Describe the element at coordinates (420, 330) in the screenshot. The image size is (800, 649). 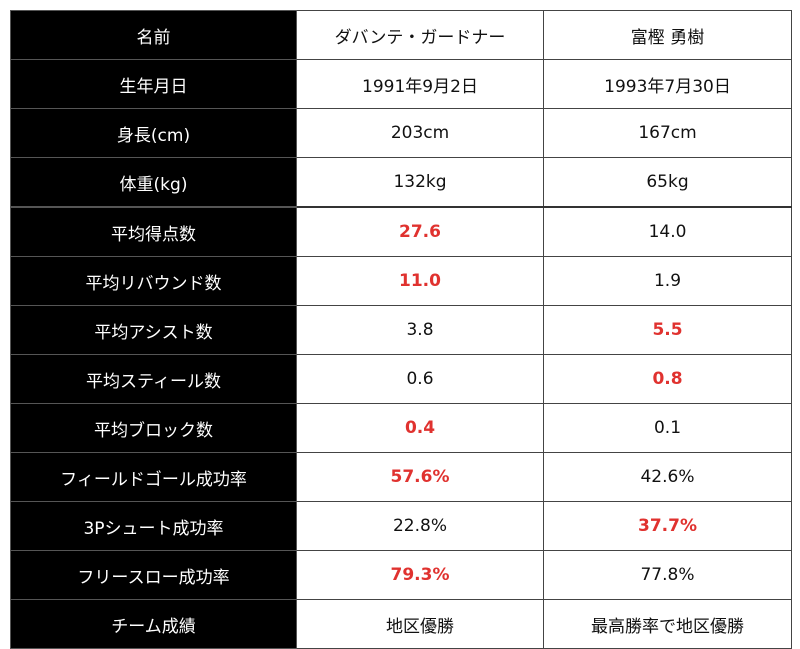
I see `player1-value: 3.8` at that location.